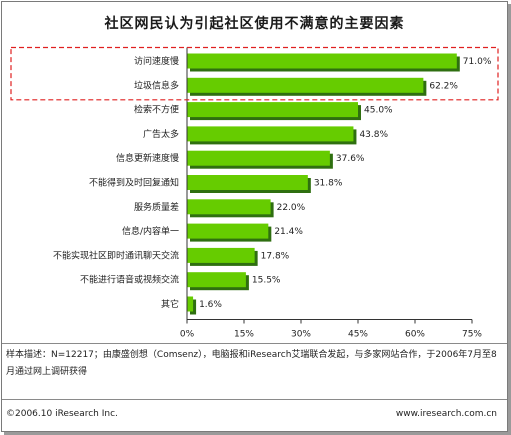  Describe the element at coordinates (116, 255) in the screenshot. I see `category-label: 不能实现社区即时通讯聊天交流` at that location.